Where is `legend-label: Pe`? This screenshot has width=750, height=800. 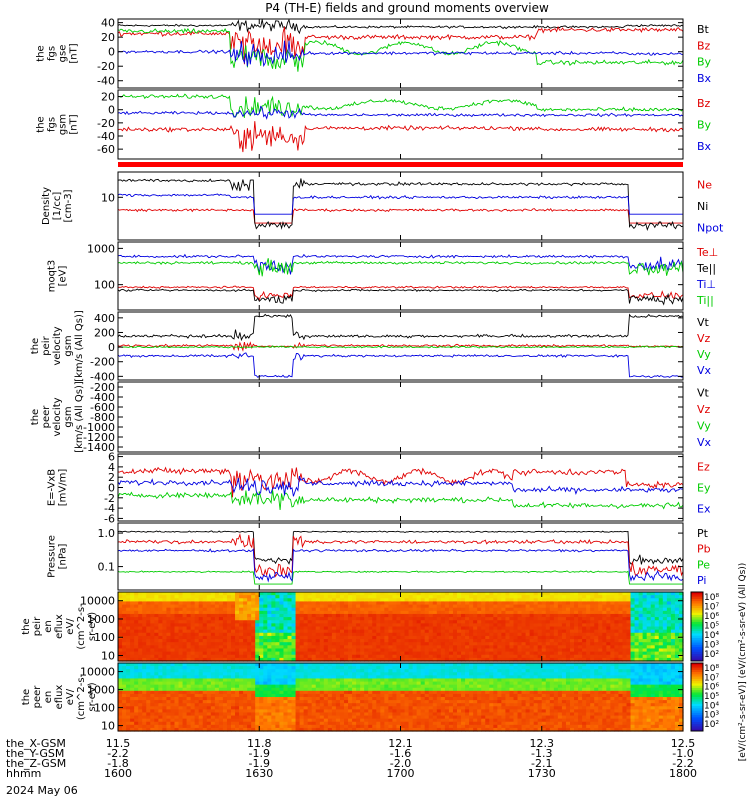
legend-label: Pe is located at coordinates (703, 564).